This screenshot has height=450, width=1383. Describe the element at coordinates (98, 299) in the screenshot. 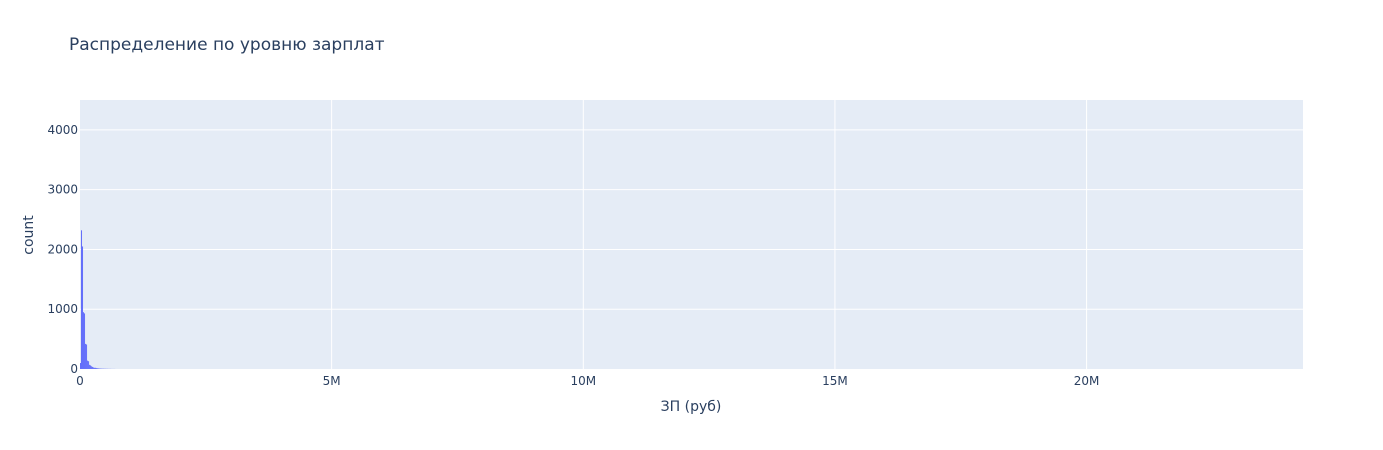

I see `histogram-bars` at that location.